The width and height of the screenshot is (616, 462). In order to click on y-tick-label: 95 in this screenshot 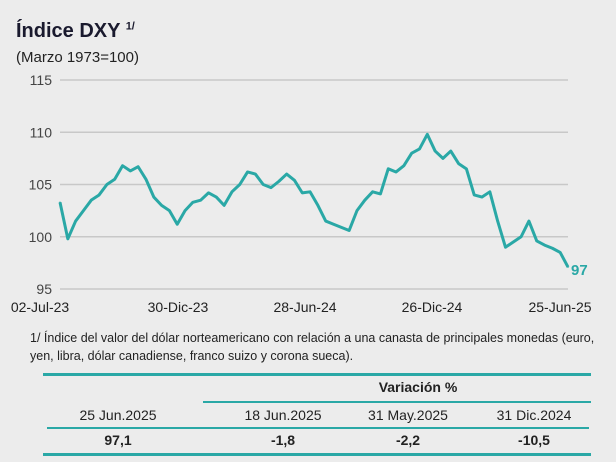, I will do `click(44, 289)`.